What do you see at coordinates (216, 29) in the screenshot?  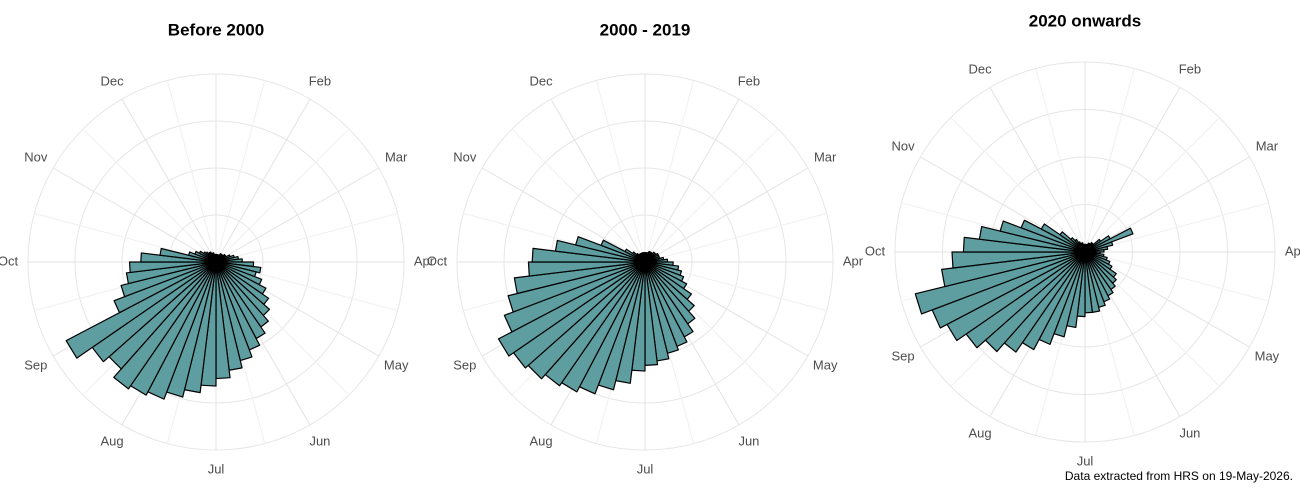 I see `chart-title: Before 2000` at bounding box center [216, 29].